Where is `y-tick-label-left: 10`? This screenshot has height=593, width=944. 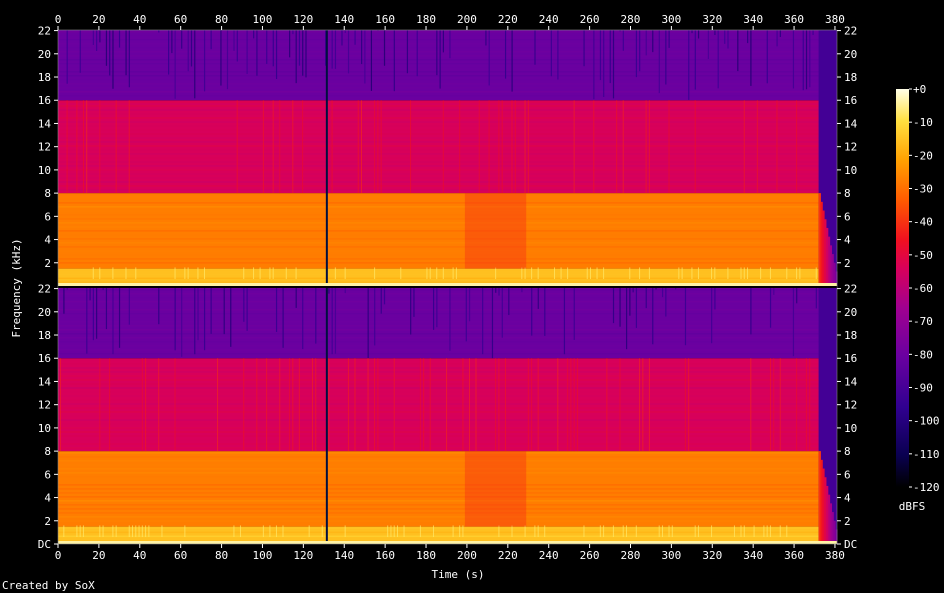 y-tick-label-left: 10 is located at coordinates (44, 428).